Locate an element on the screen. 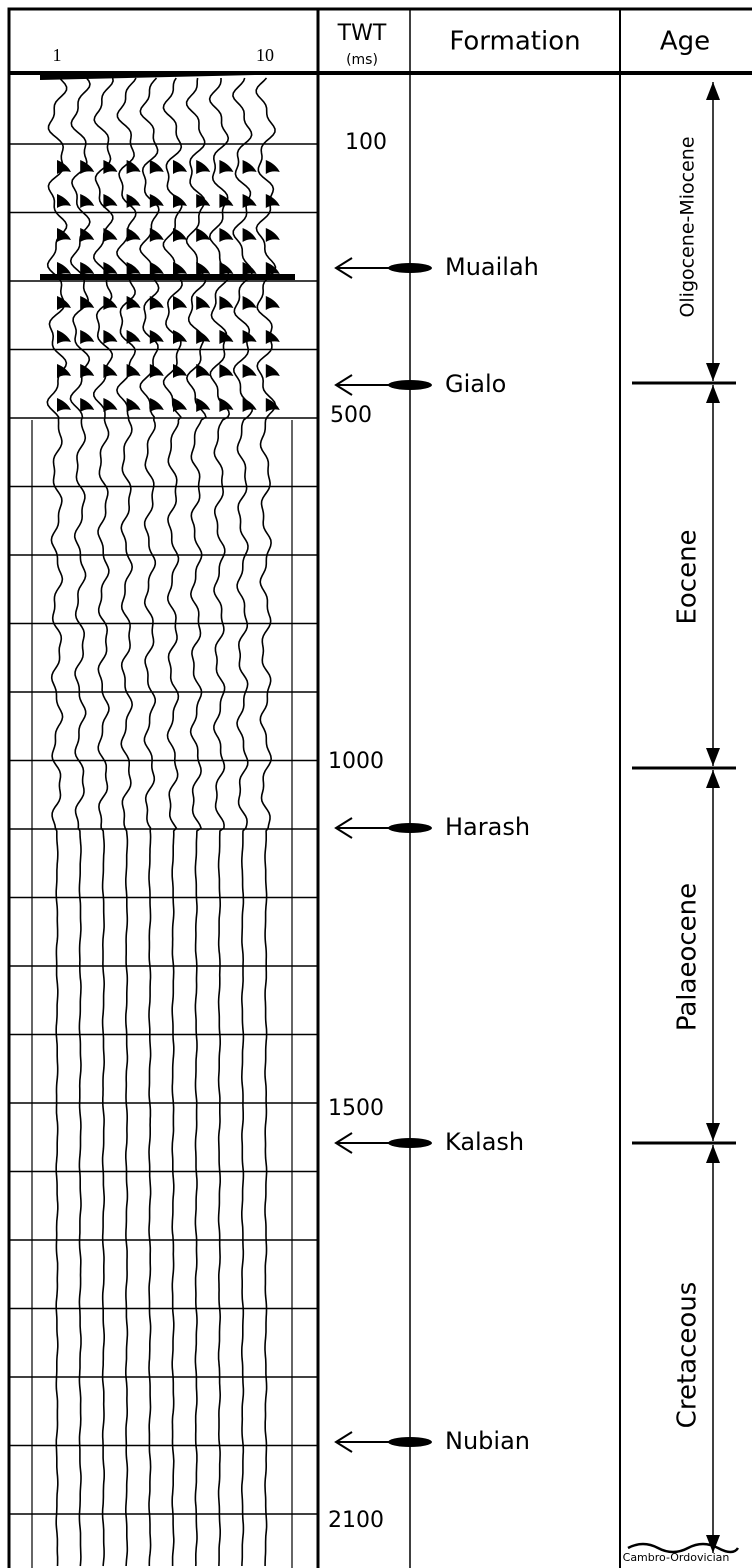  twt-label: 500 is located at coordinates (351, 415).